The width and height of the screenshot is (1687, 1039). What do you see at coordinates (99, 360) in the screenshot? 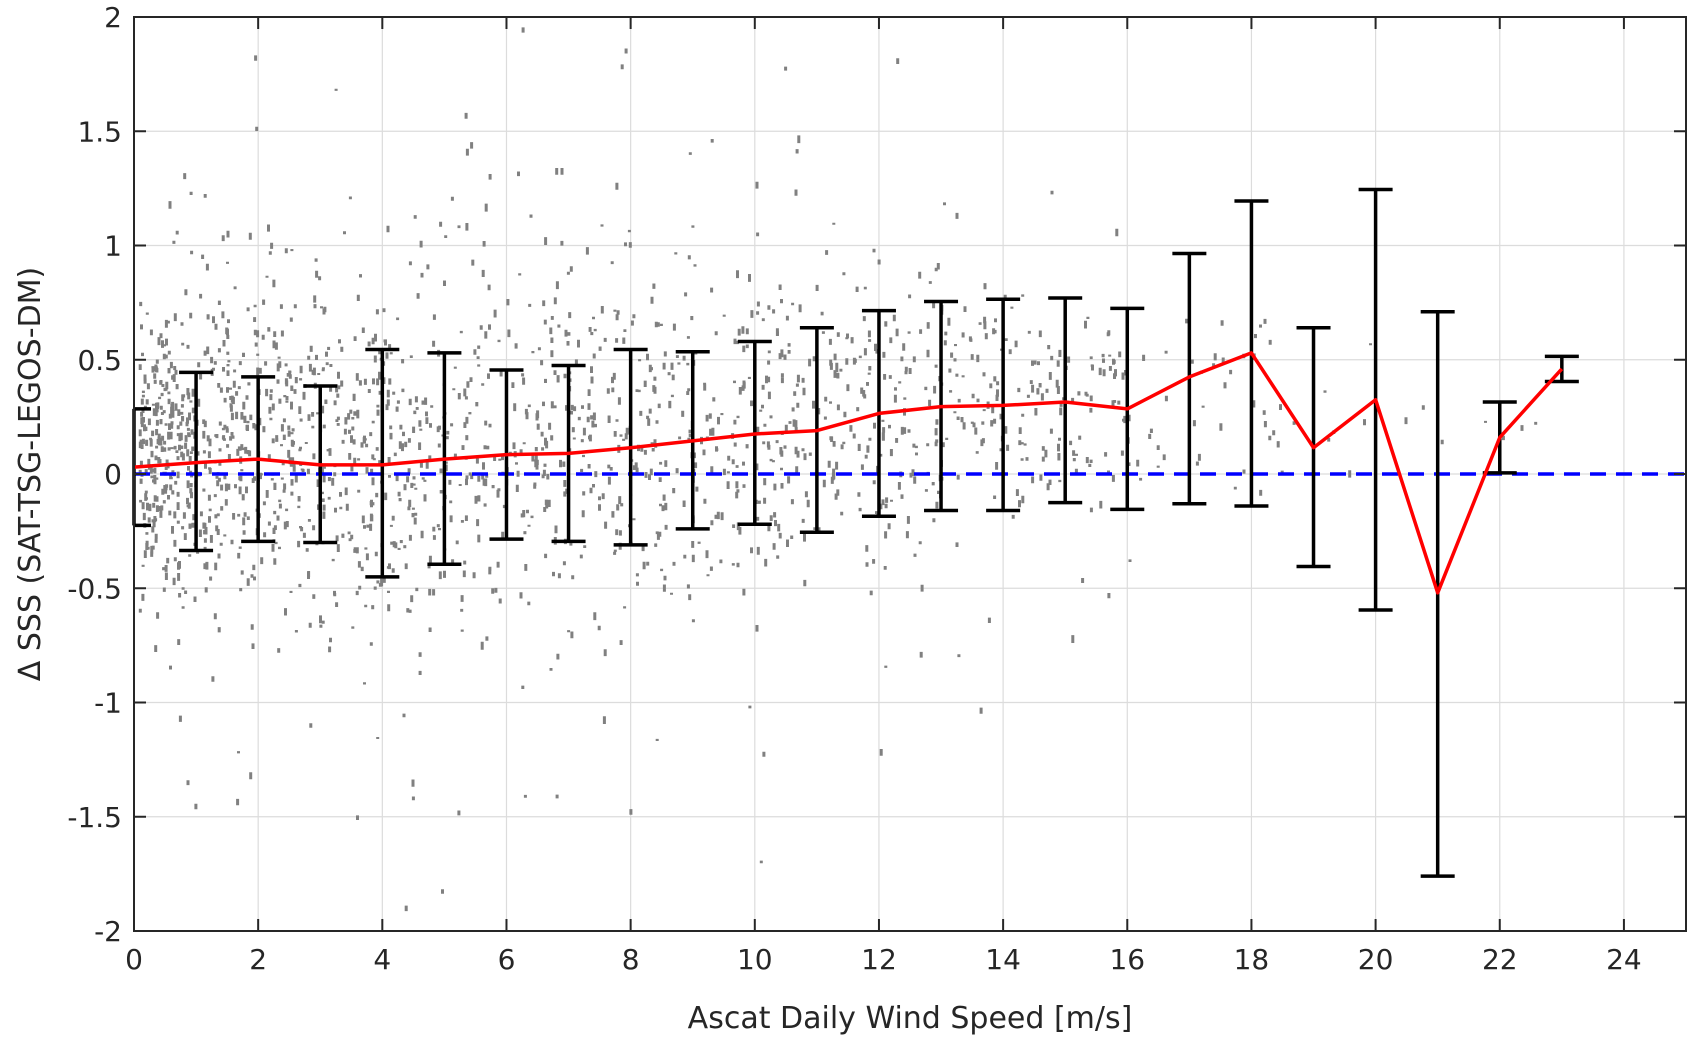
I see `y-tick-label: 0.5` at bounding box center [99, 360].